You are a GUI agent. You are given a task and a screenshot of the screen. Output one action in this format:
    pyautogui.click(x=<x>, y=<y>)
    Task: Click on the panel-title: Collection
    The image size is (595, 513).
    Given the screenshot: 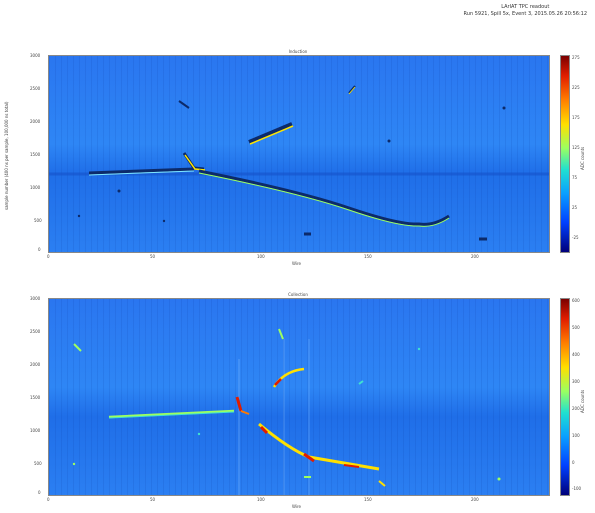 What is the action you would take?
    pyautogui.click(x=298, y=294)
    